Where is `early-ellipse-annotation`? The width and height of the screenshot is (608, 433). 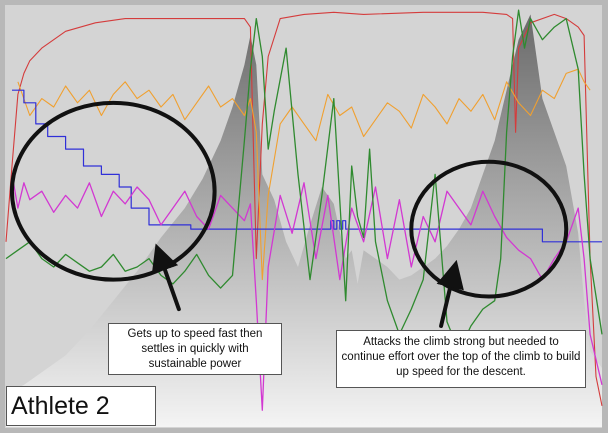 early-ellipse-annotation is located at coordinates (113, 191).